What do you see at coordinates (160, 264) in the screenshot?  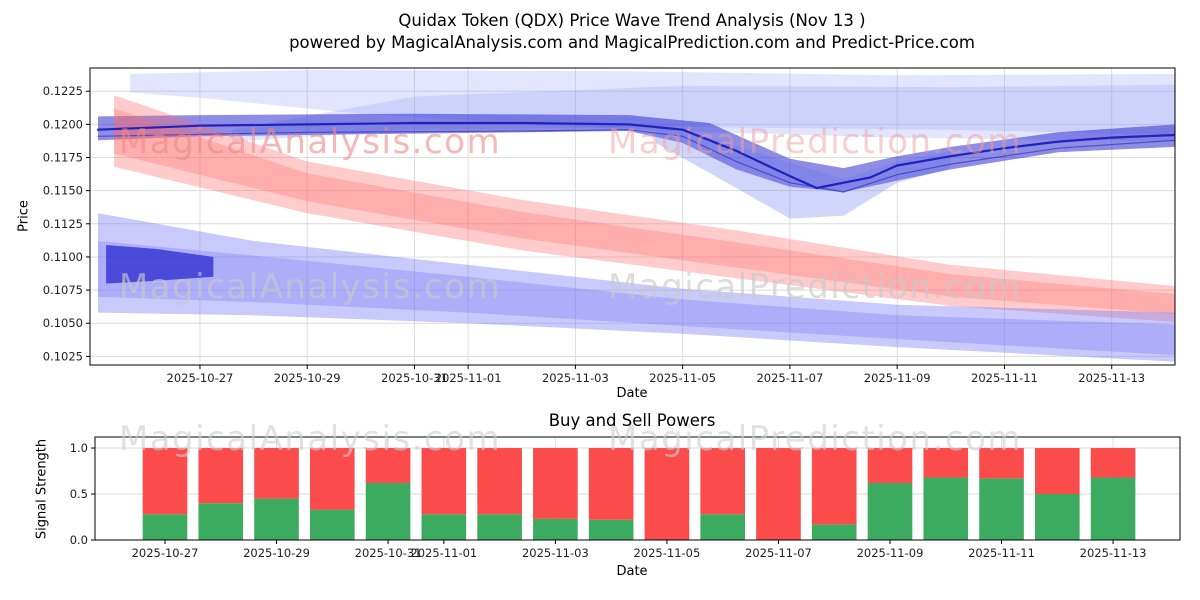 I see `left-historical-blob` at bounding box center [160, 264].